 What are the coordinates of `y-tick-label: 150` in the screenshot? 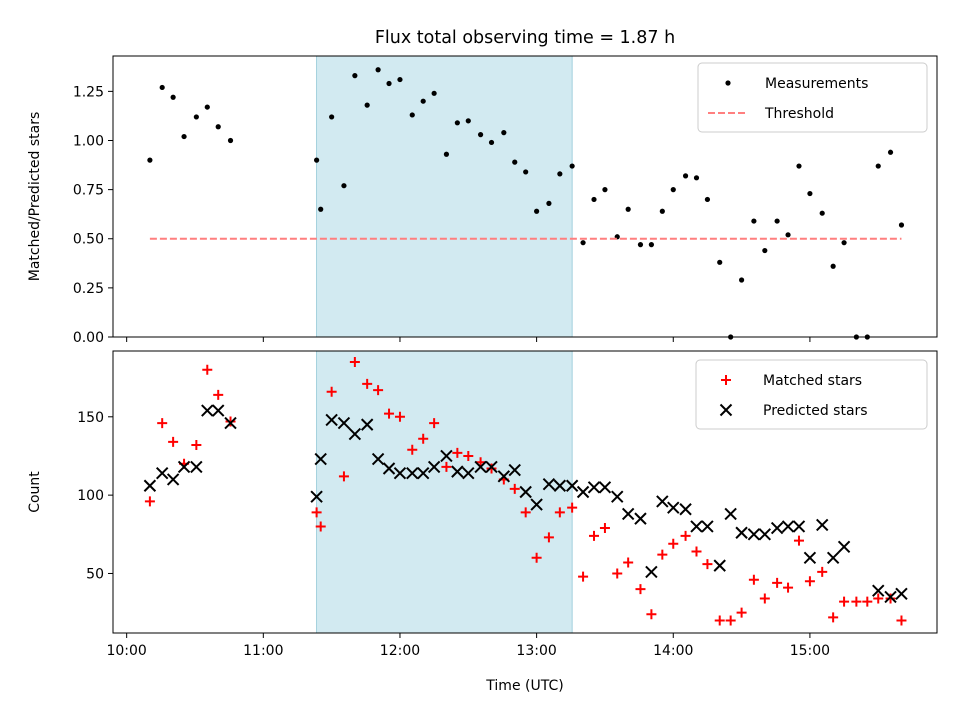 It's located at (90, 418).